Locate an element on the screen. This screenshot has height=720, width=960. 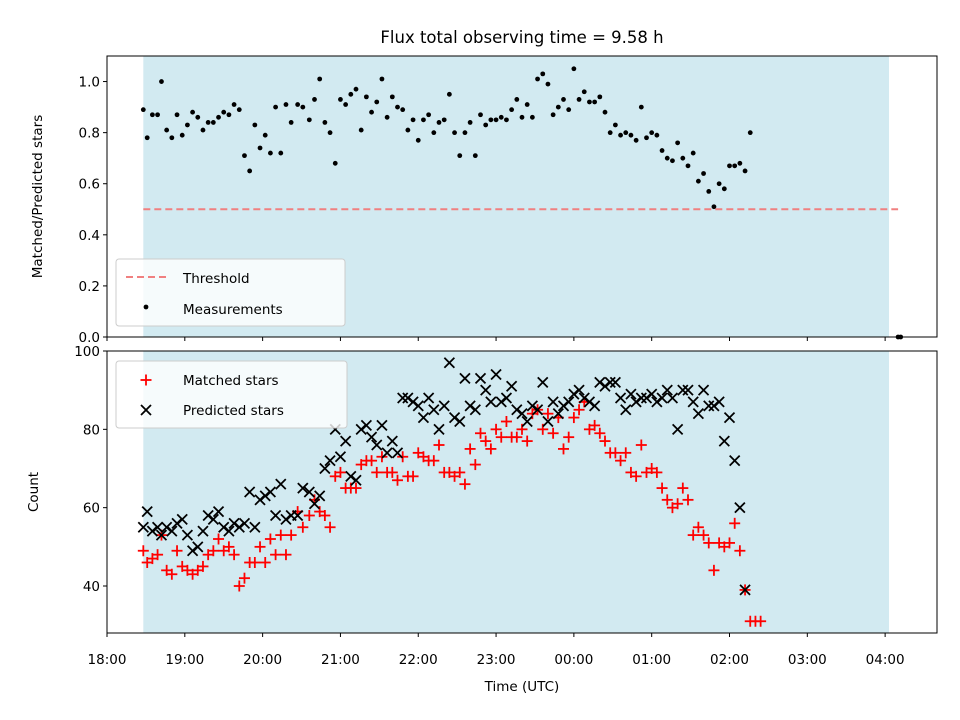
counts-xtick-label: 20:00 is located at coordinates (262, 660).